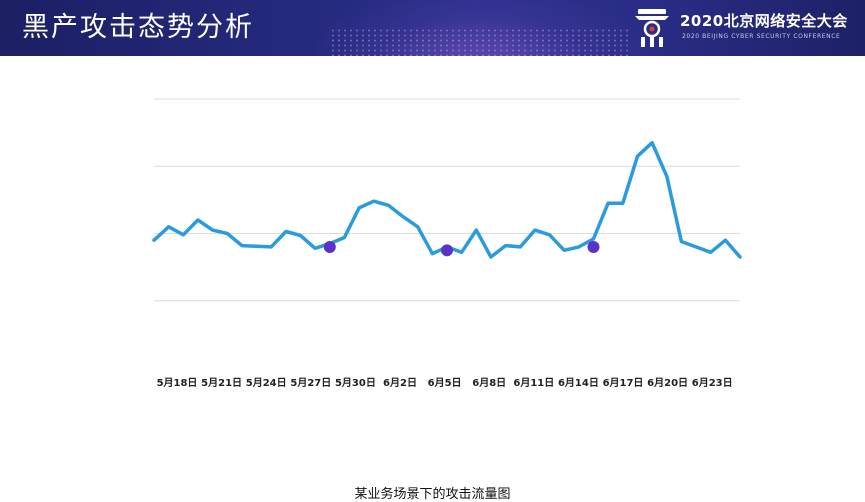 This screenshot has width=865, height=502. What do you see at coordinates (667, 383) in the screenshot?
I see `x-tick-label: 6月20日` at bounding box center [667, 383].